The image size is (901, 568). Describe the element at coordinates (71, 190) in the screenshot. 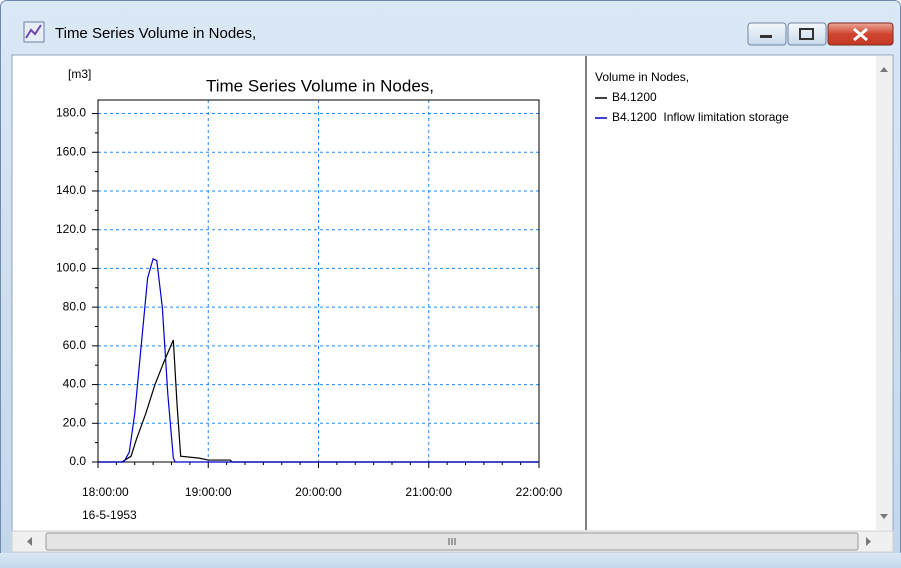

I see `y-tick-label: 140.0` at that location.